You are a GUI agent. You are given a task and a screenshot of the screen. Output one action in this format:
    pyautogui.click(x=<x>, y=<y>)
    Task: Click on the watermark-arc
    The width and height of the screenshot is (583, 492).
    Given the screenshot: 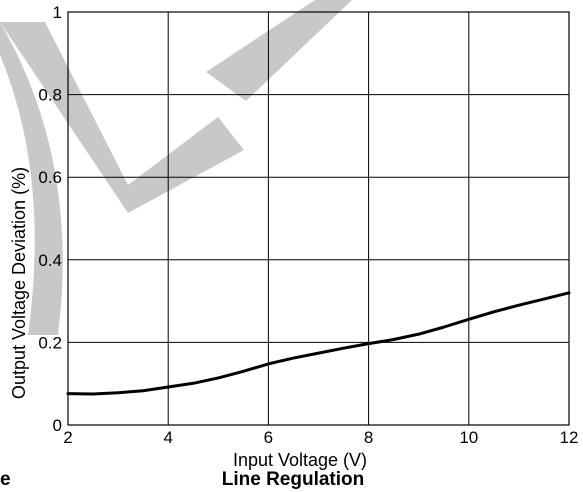 What is the action you would take?
    pyautogui.click(x=31, y=178)
    